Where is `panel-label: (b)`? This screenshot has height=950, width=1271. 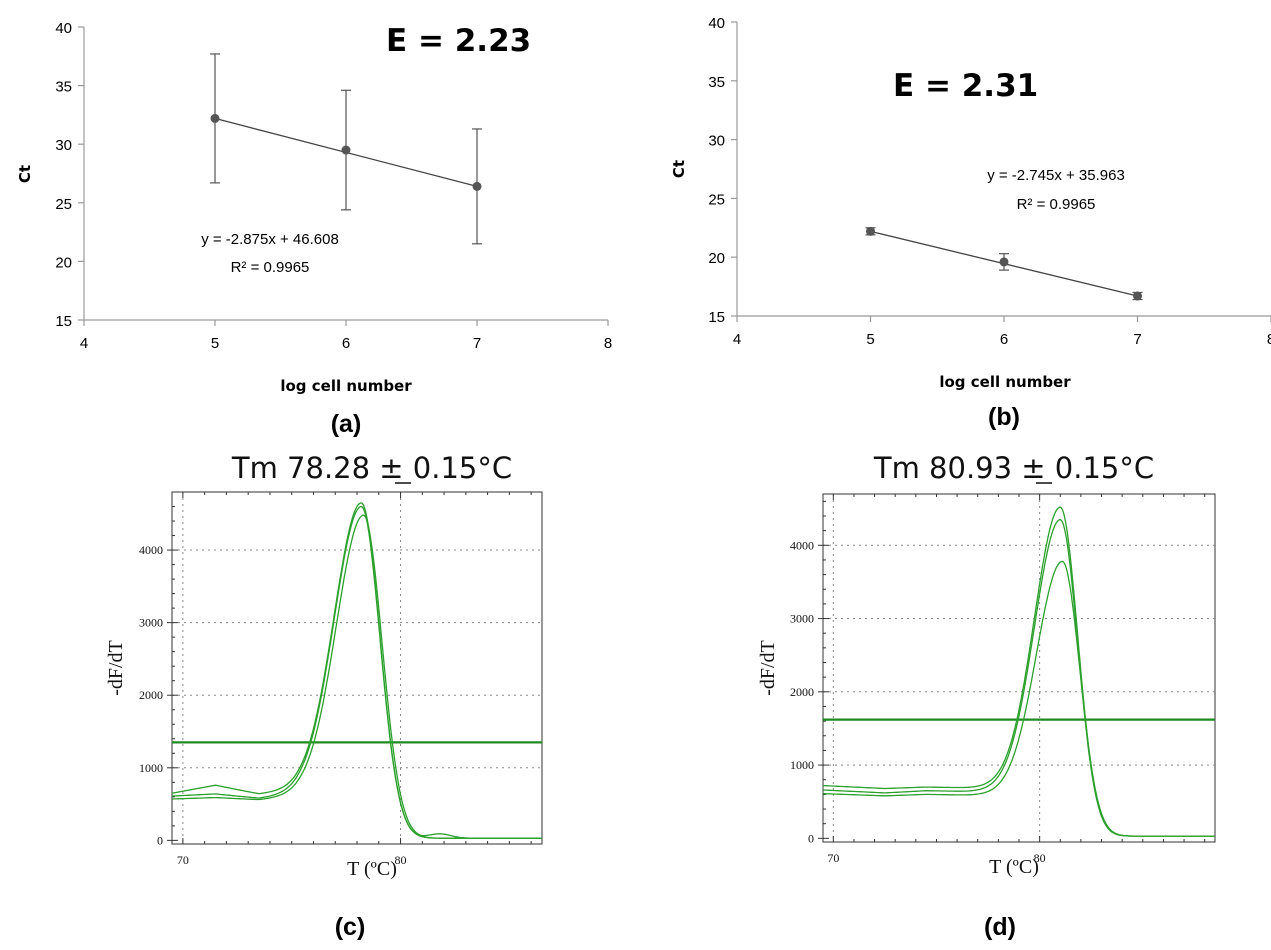 panel-label: (b) is located at coordinates (1004, 417).